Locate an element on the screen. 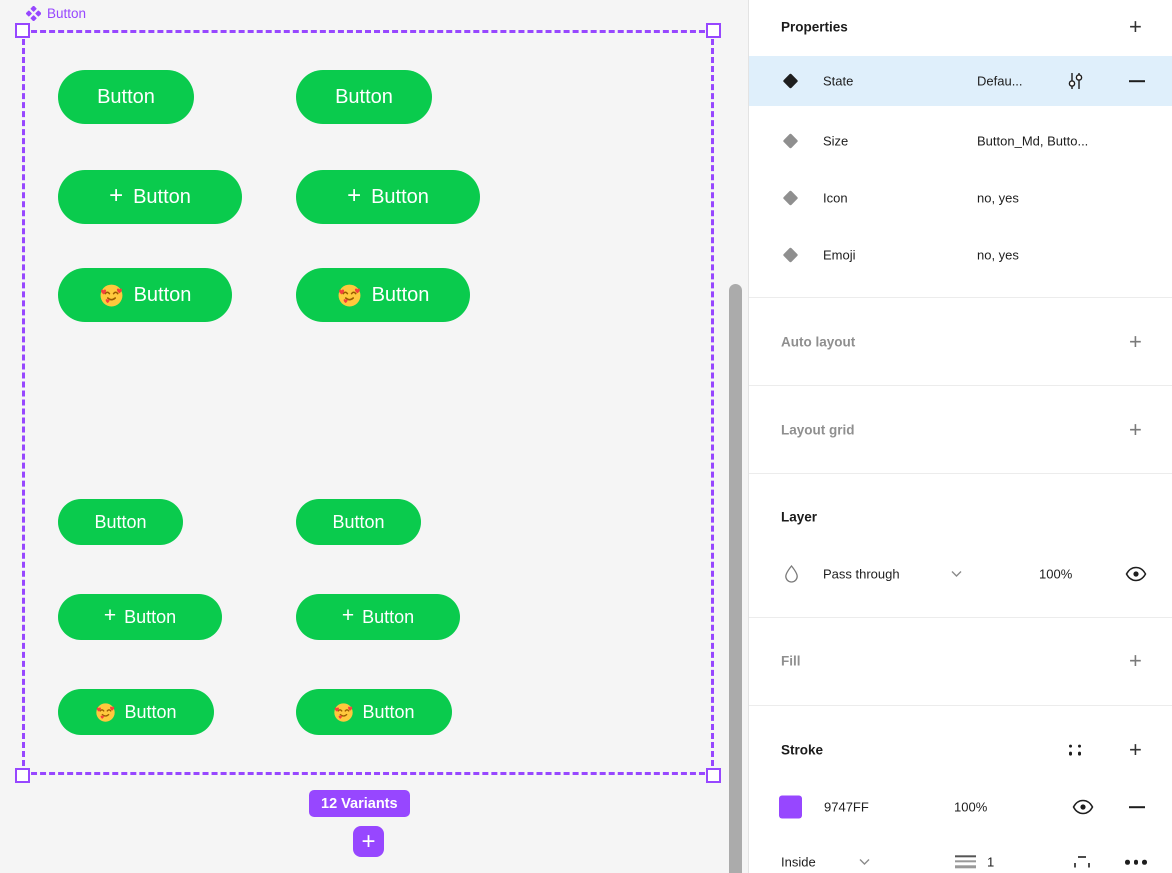 This screenshot has height=873, width=1172. selection-handle-bottom-left is located at coordinates (22, 775).